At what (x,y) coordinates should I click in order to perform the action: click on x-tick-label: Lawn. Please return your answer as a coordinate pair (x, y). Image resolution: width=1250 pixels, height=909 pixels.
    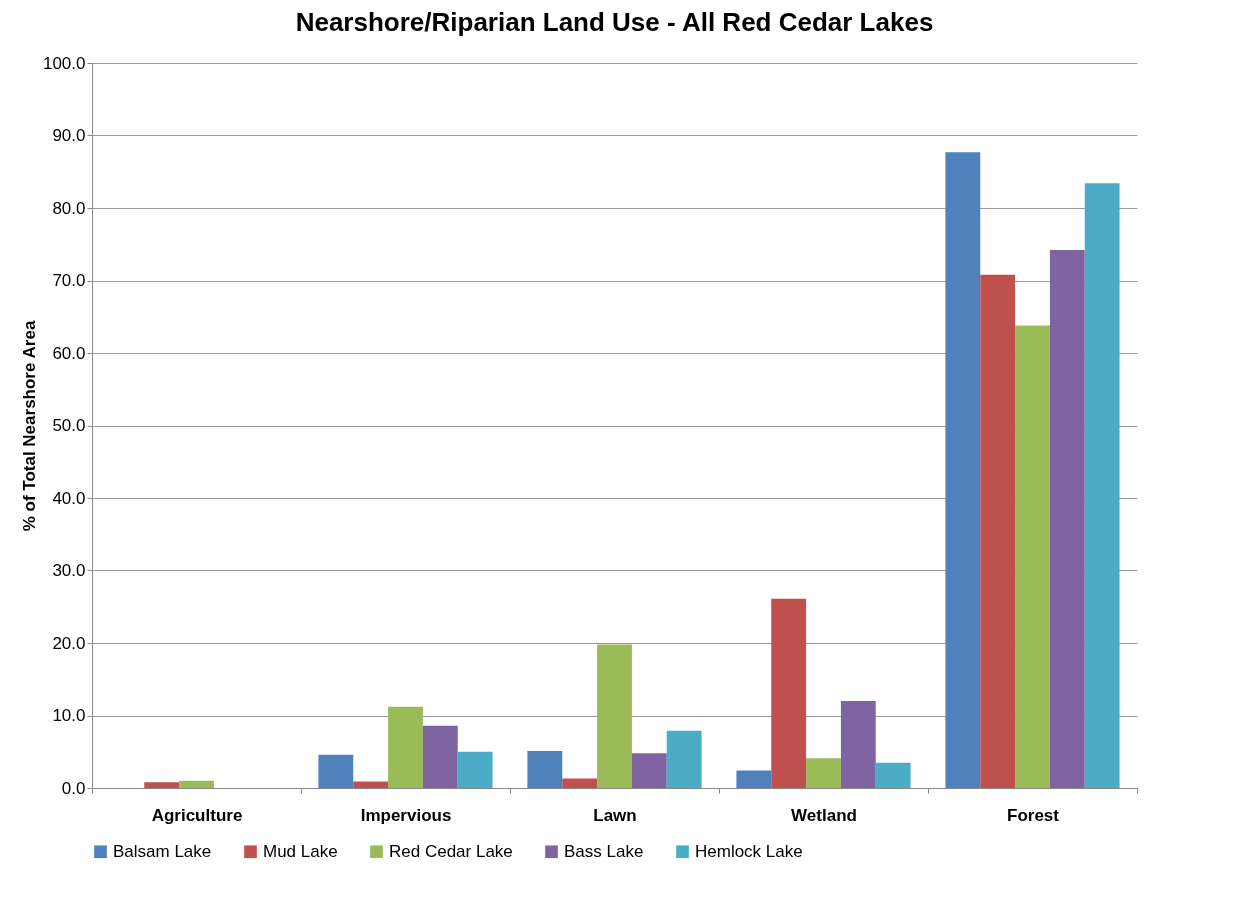
    Looking at the image, I should click on (615, 815).